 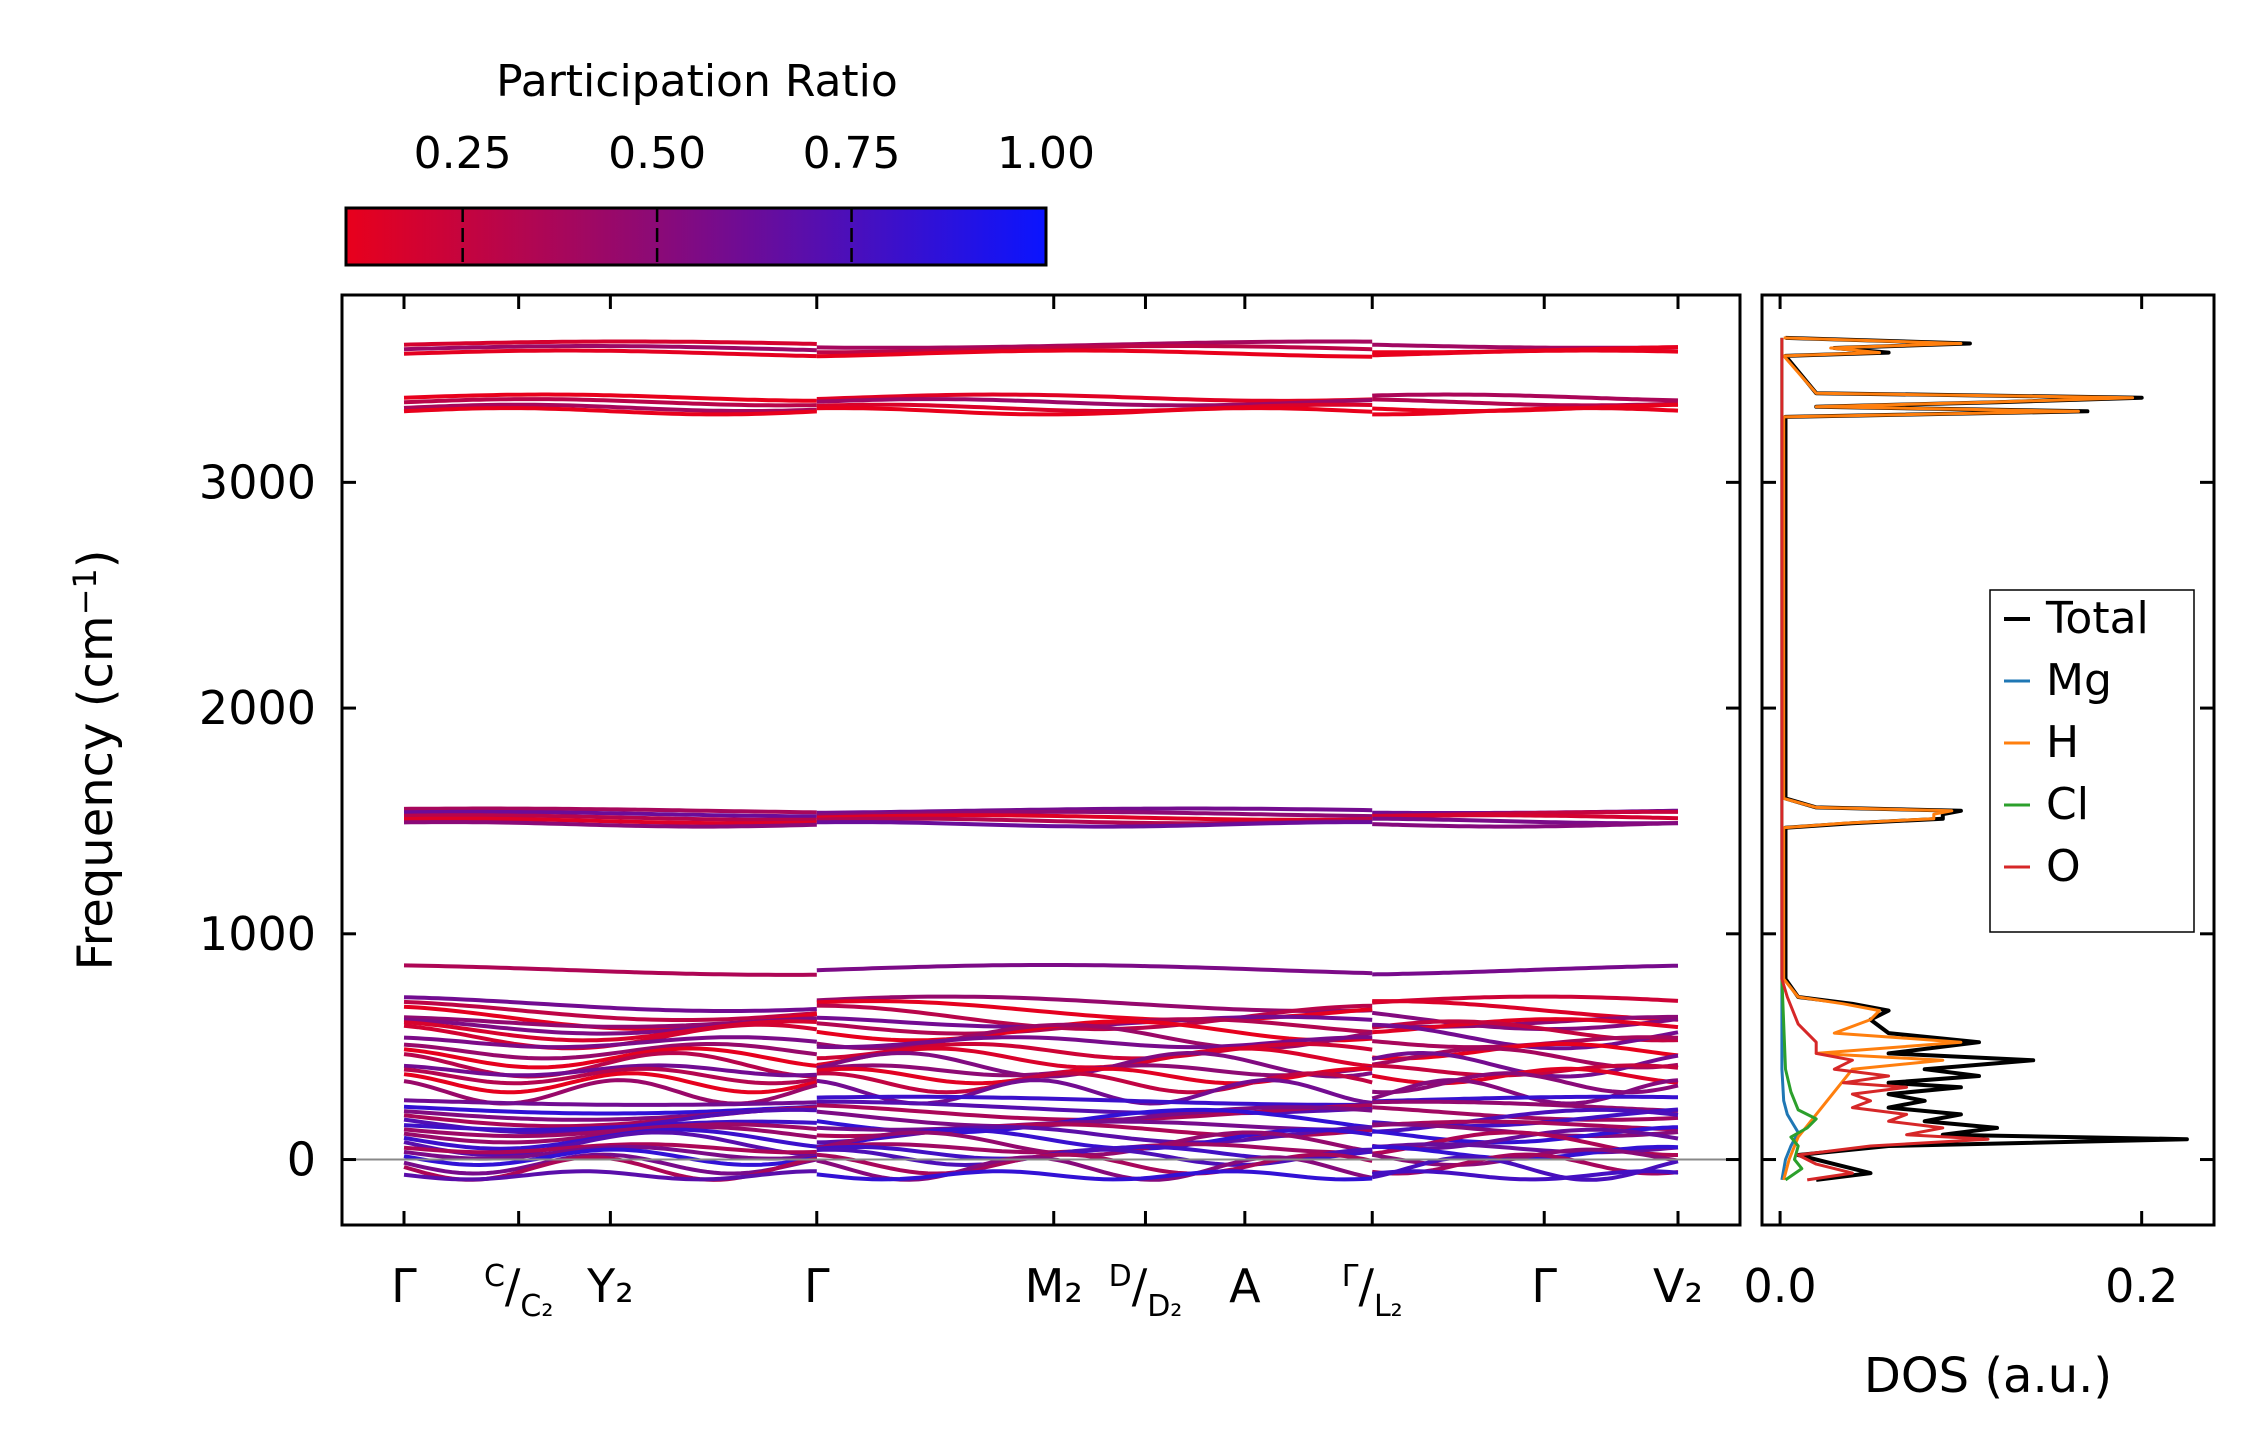 I want to click on kpoint-label: V₂, so click(x=1678, y=1286).